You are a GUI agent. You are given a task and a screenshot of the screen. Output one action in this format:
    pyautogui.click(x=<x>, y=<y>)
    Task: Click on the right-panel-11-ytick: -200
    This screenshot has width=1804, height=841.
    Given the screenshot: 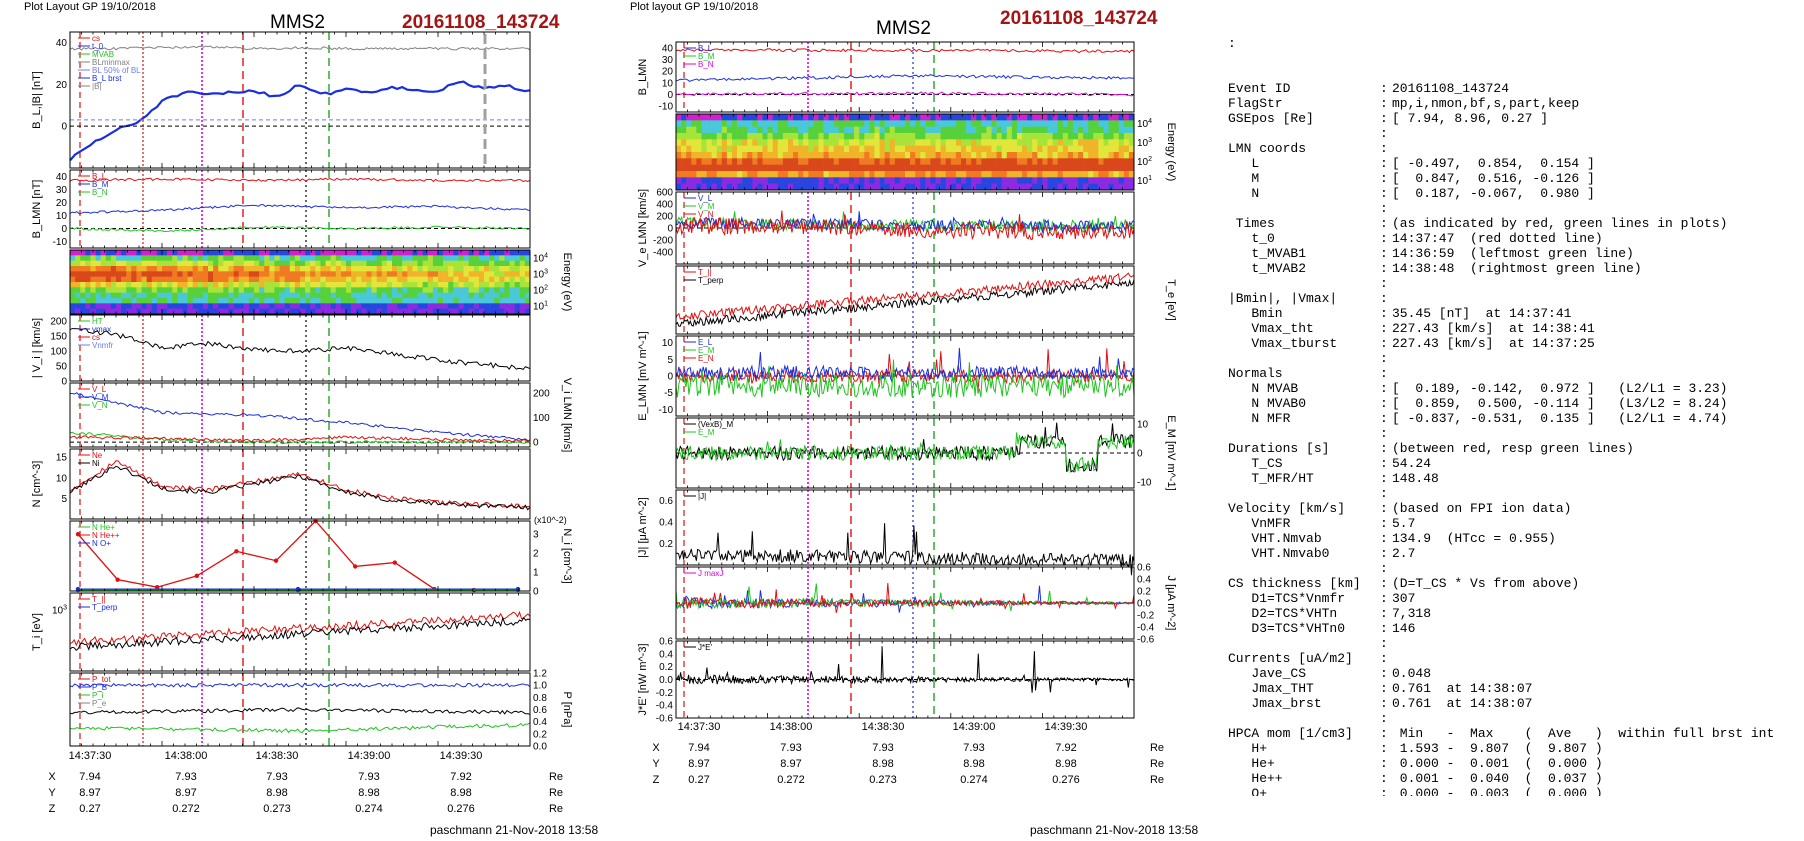 What is the action you would take?
    pyautogui.click(x=663, y=241)
    